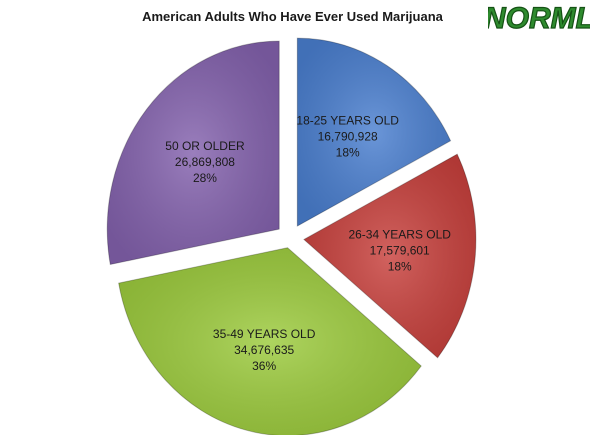  What do you see at coordinates (264, 334) in the screenshot?
I see `slice-label-3: 35-49 YEARS OLD` at bounding box center [264, 334].